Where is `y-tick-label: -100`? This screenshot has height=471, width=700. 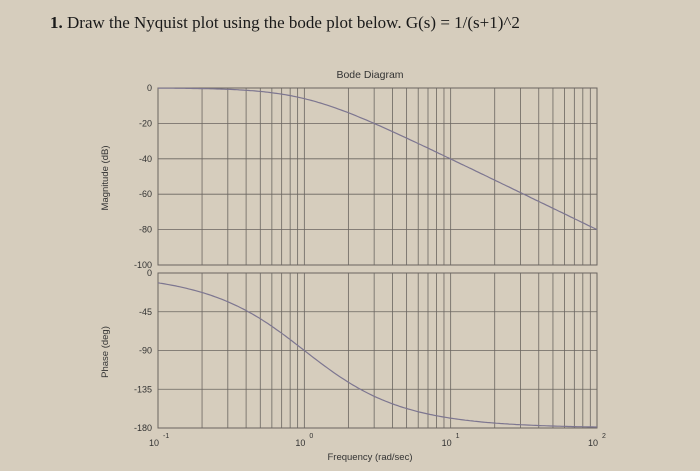
y-tick-label: -100 is located at coordinates (143, 265).